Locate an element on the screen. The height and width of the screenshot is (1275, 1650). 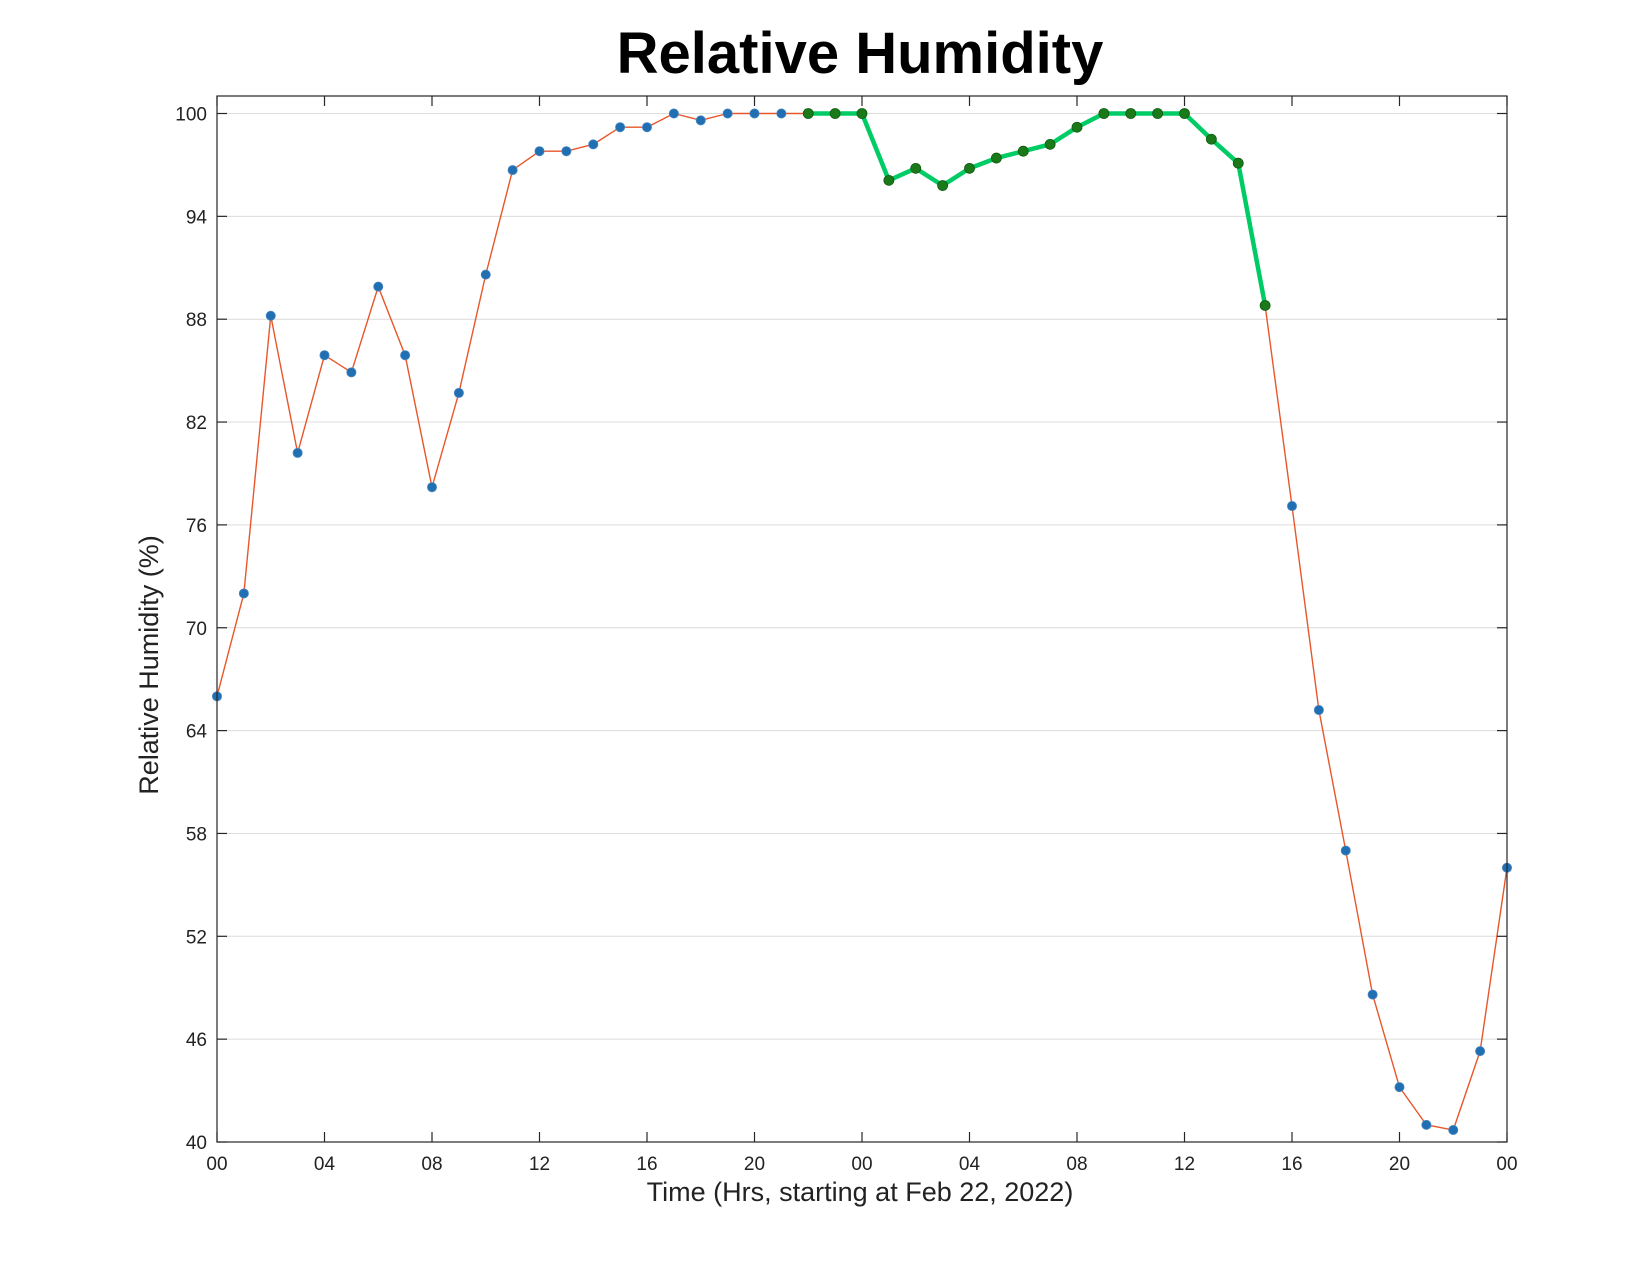
y-tick-label: 82 is located at coordinates (196, 423).